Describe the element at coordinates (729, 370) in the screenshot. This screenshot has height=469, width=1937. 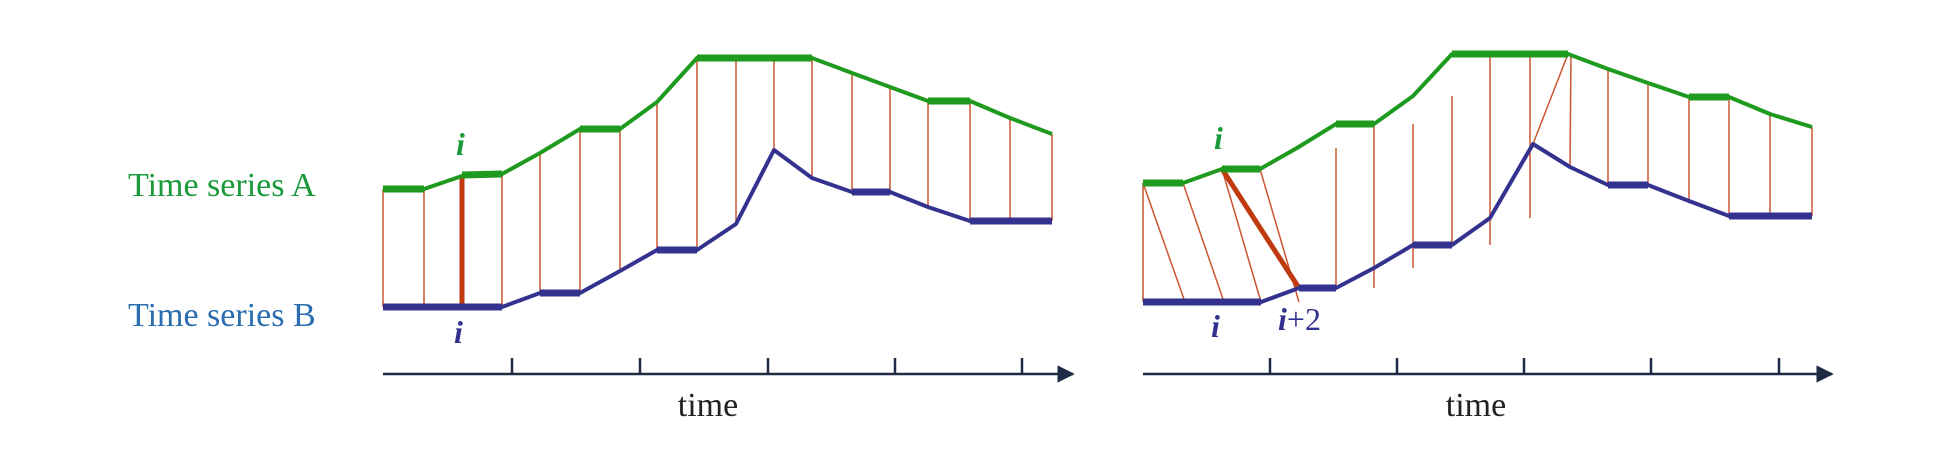
I see `left-time-axis` at that location.